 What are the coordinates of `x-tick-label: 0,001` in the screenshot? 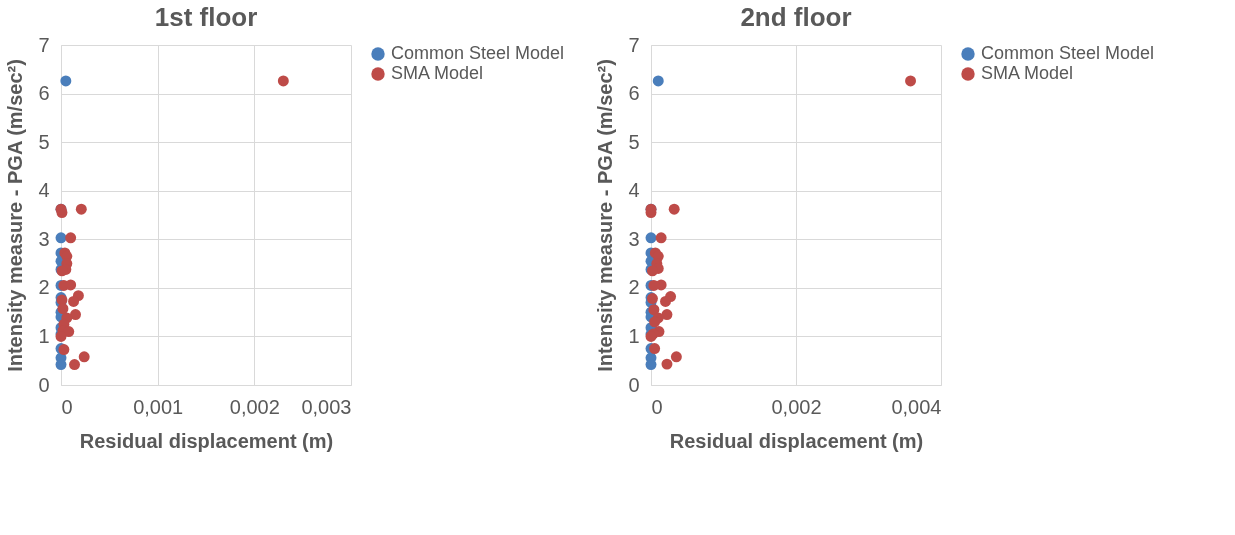 It's located at (158, 406).